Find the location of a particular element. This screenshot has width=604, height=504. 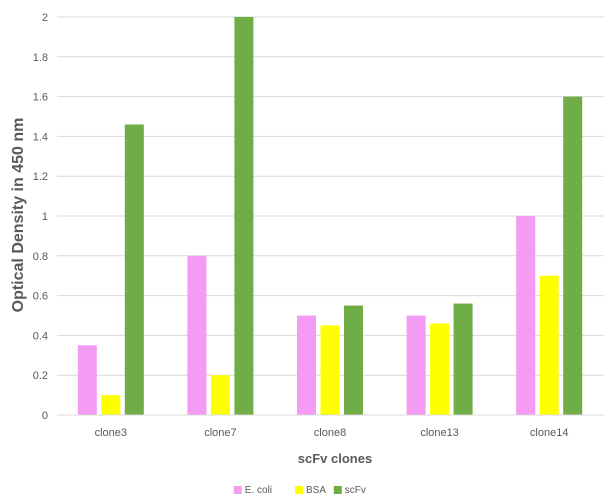

bar-clone3-bsa is located at coordinates (111, 405).